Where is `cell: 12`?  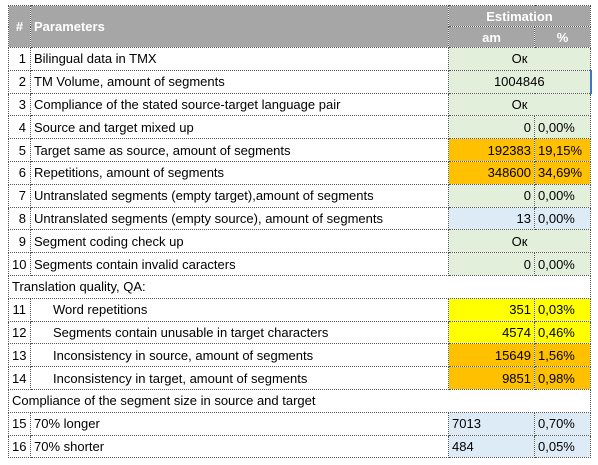
cell: 12 is located at coordinates (19, 332).